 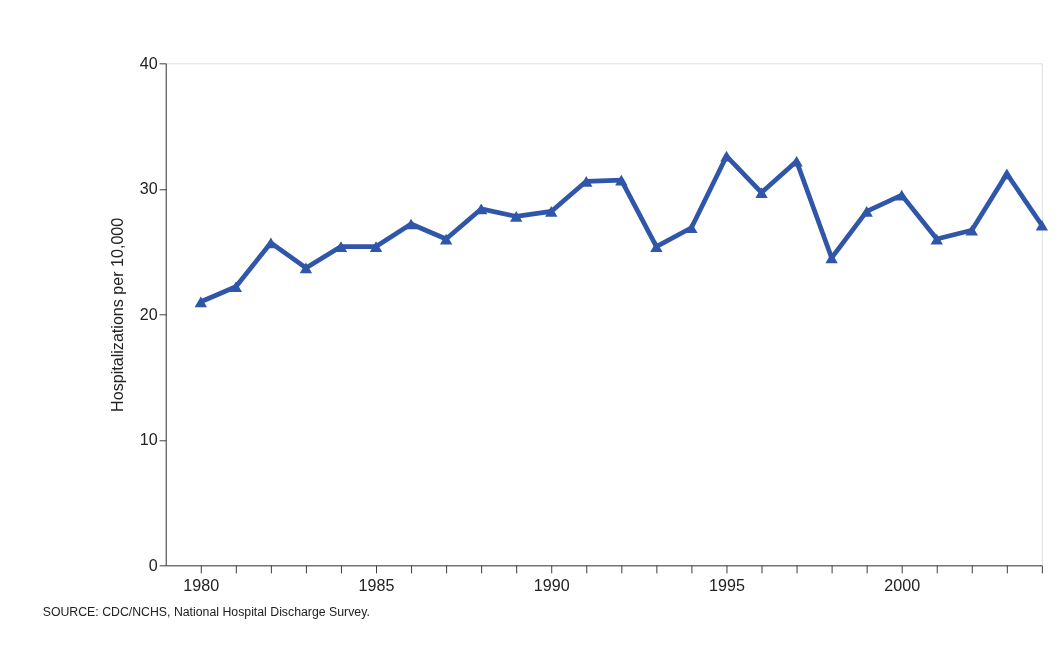 I want to click on x-tick-label: 1985, so click(x=376, y=585).